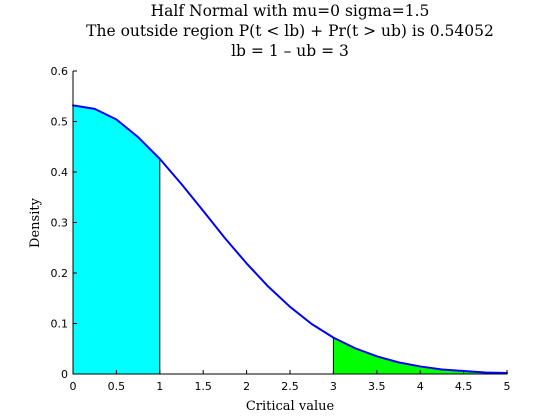  What do you see at coordinates (60, 122) in the screenshot?
I see `y-tick-label: 0.5` at bounding box center [60, 122].